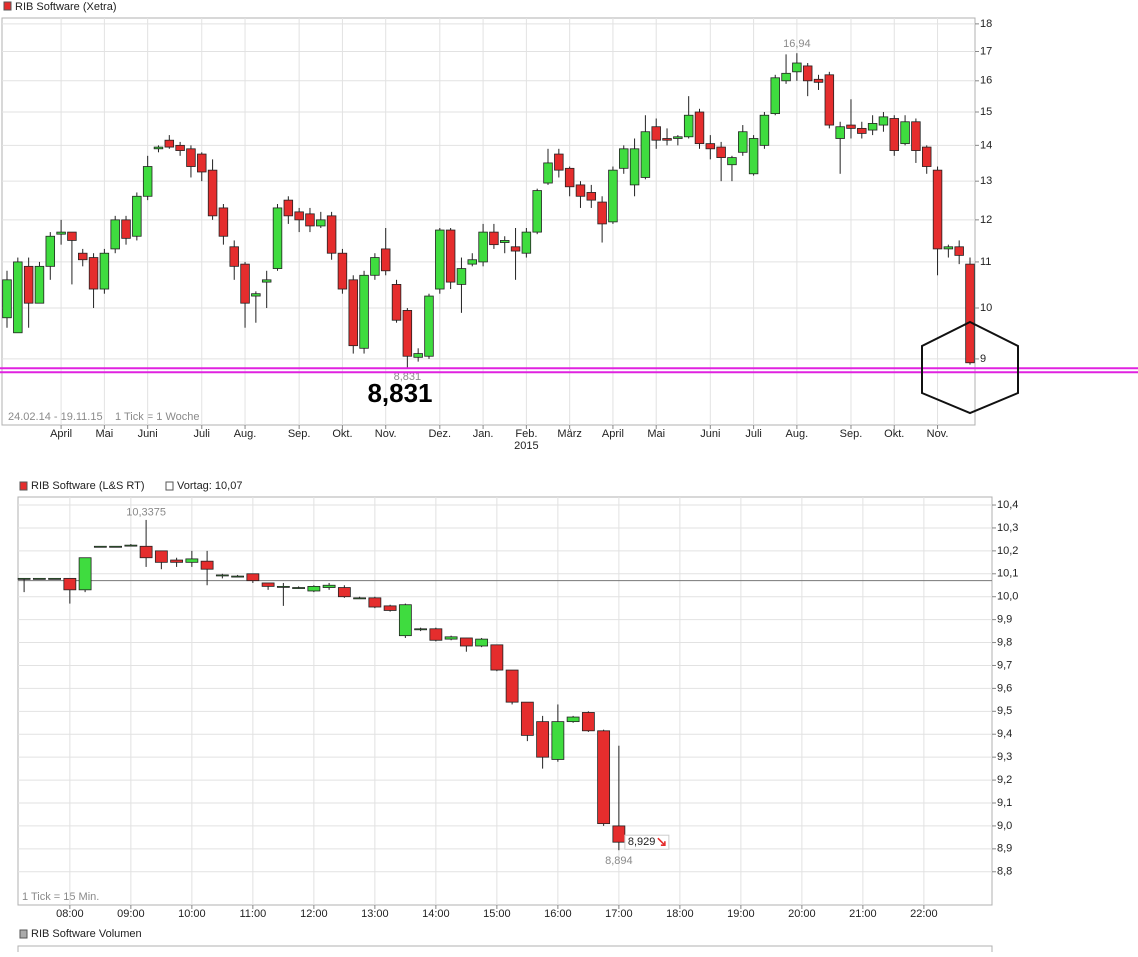  What do you see at coordinates (986, 145) in the screenshot?
I see `y-tick-label: 14` at bounding box center [986, 145].